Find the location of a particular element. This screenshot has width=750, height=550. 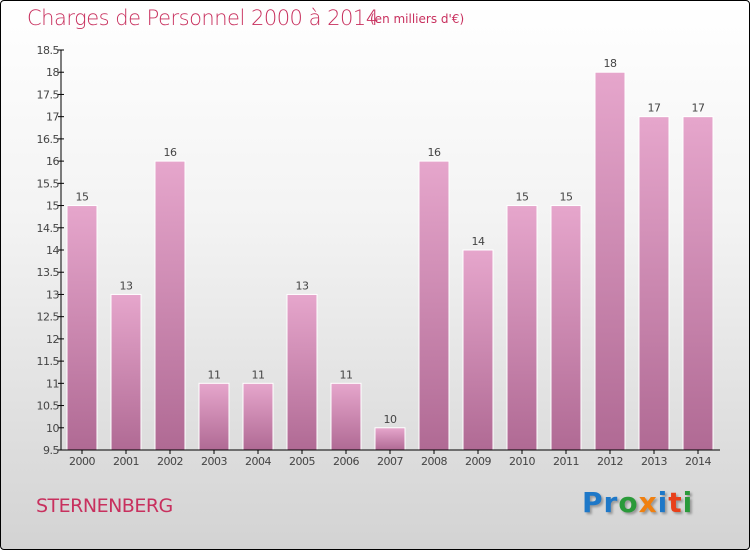

bar-2013 is located at coordinates (654, 283).